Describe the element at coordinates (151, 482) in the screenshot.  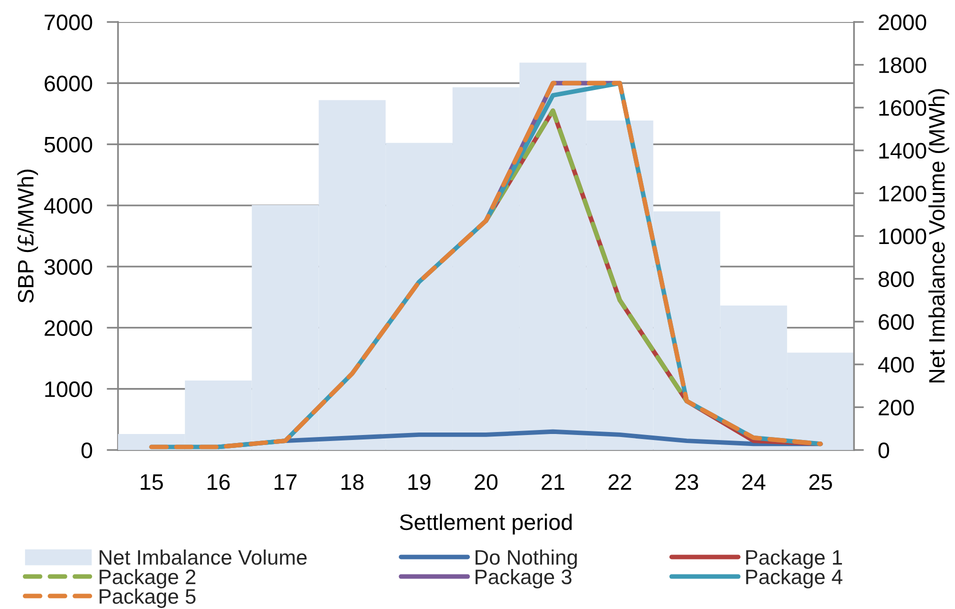
I see `x-tick-label: 15` at that location.